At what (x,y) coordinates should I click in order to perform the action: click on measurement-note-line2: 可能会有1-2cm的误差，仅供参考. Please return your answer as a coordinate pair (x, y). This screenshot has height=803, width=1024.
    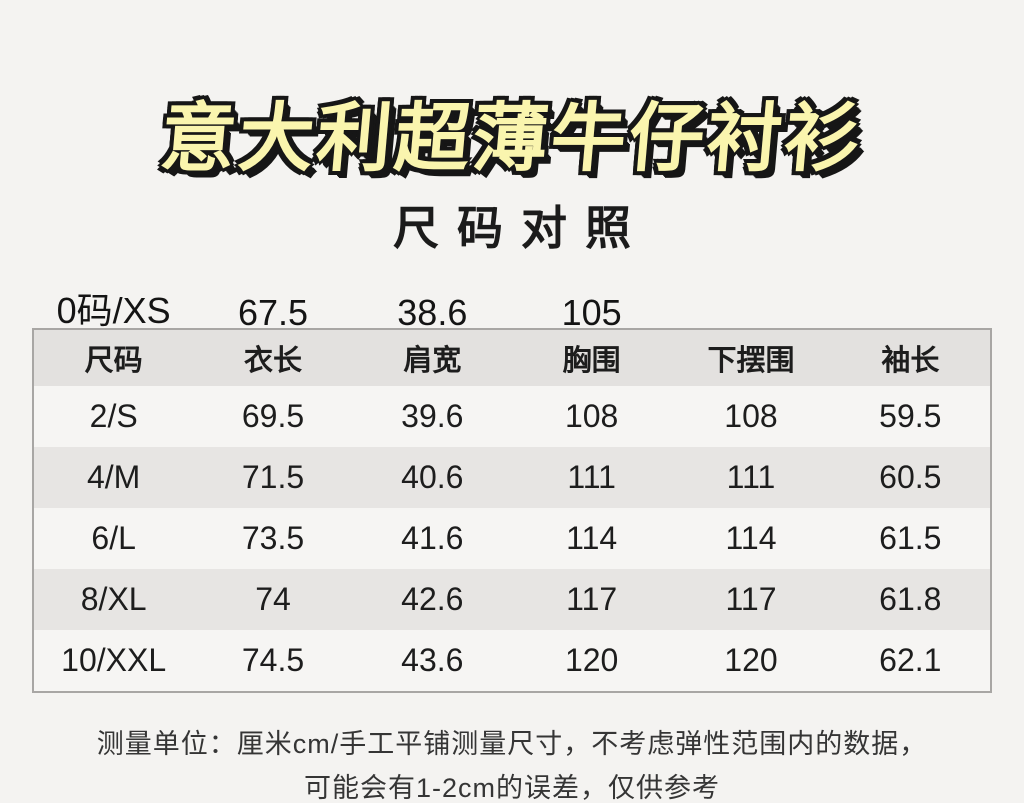
    Looking at the image, I should click on (511, 787).